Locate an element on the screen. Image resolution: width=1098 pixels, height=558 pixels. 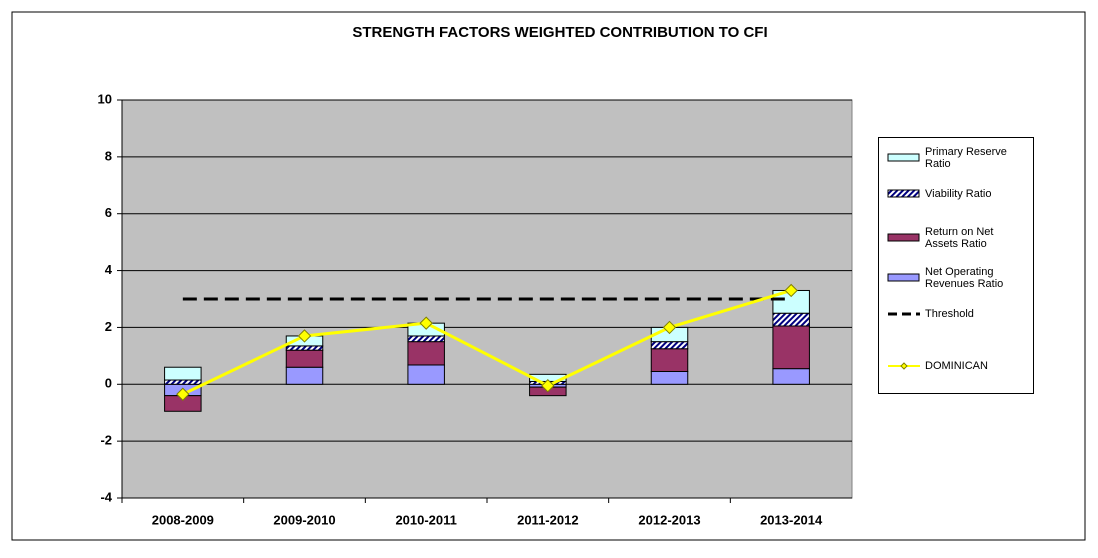
legend-item: DOMINICAN is located at coordinates (959, 366).